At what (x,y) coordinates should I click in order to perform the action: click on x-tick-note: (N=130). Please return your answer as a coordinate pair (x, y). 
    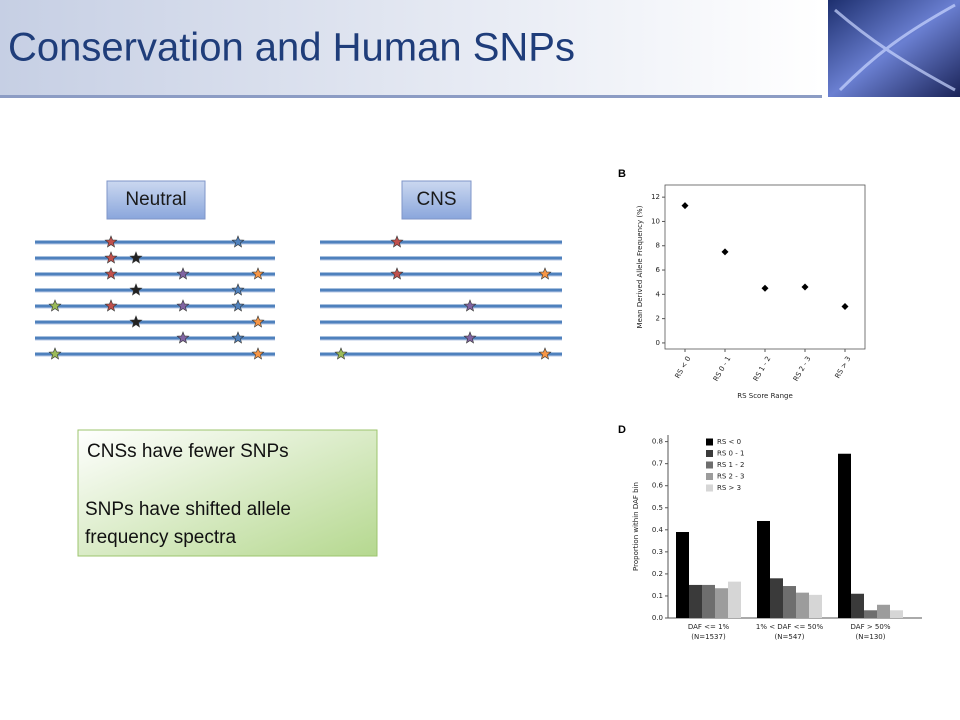
    Looking at the image, I should click on (871, 637).